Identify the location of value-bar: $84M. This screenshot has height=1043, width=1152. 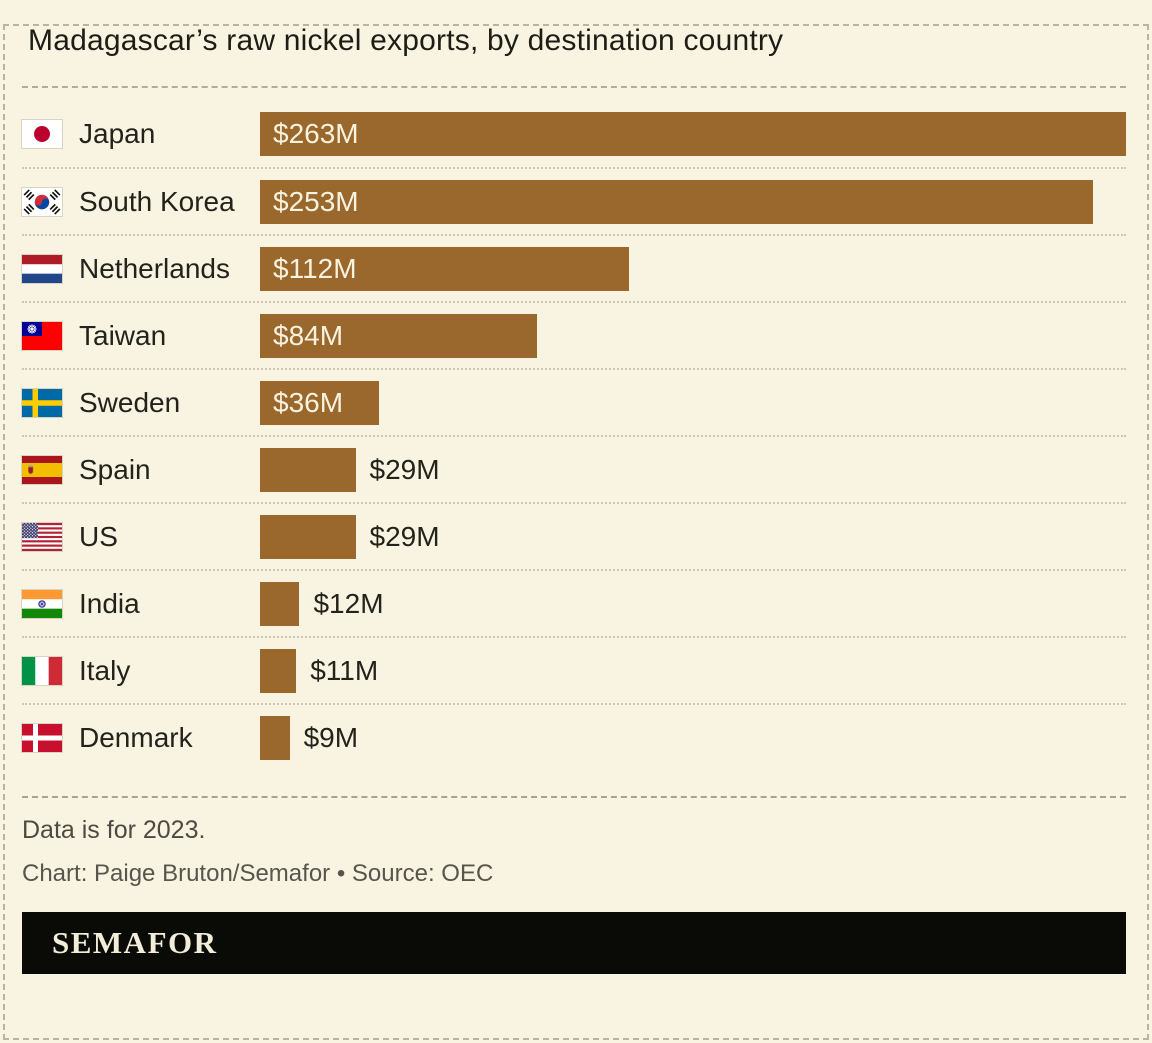
(398, 335).